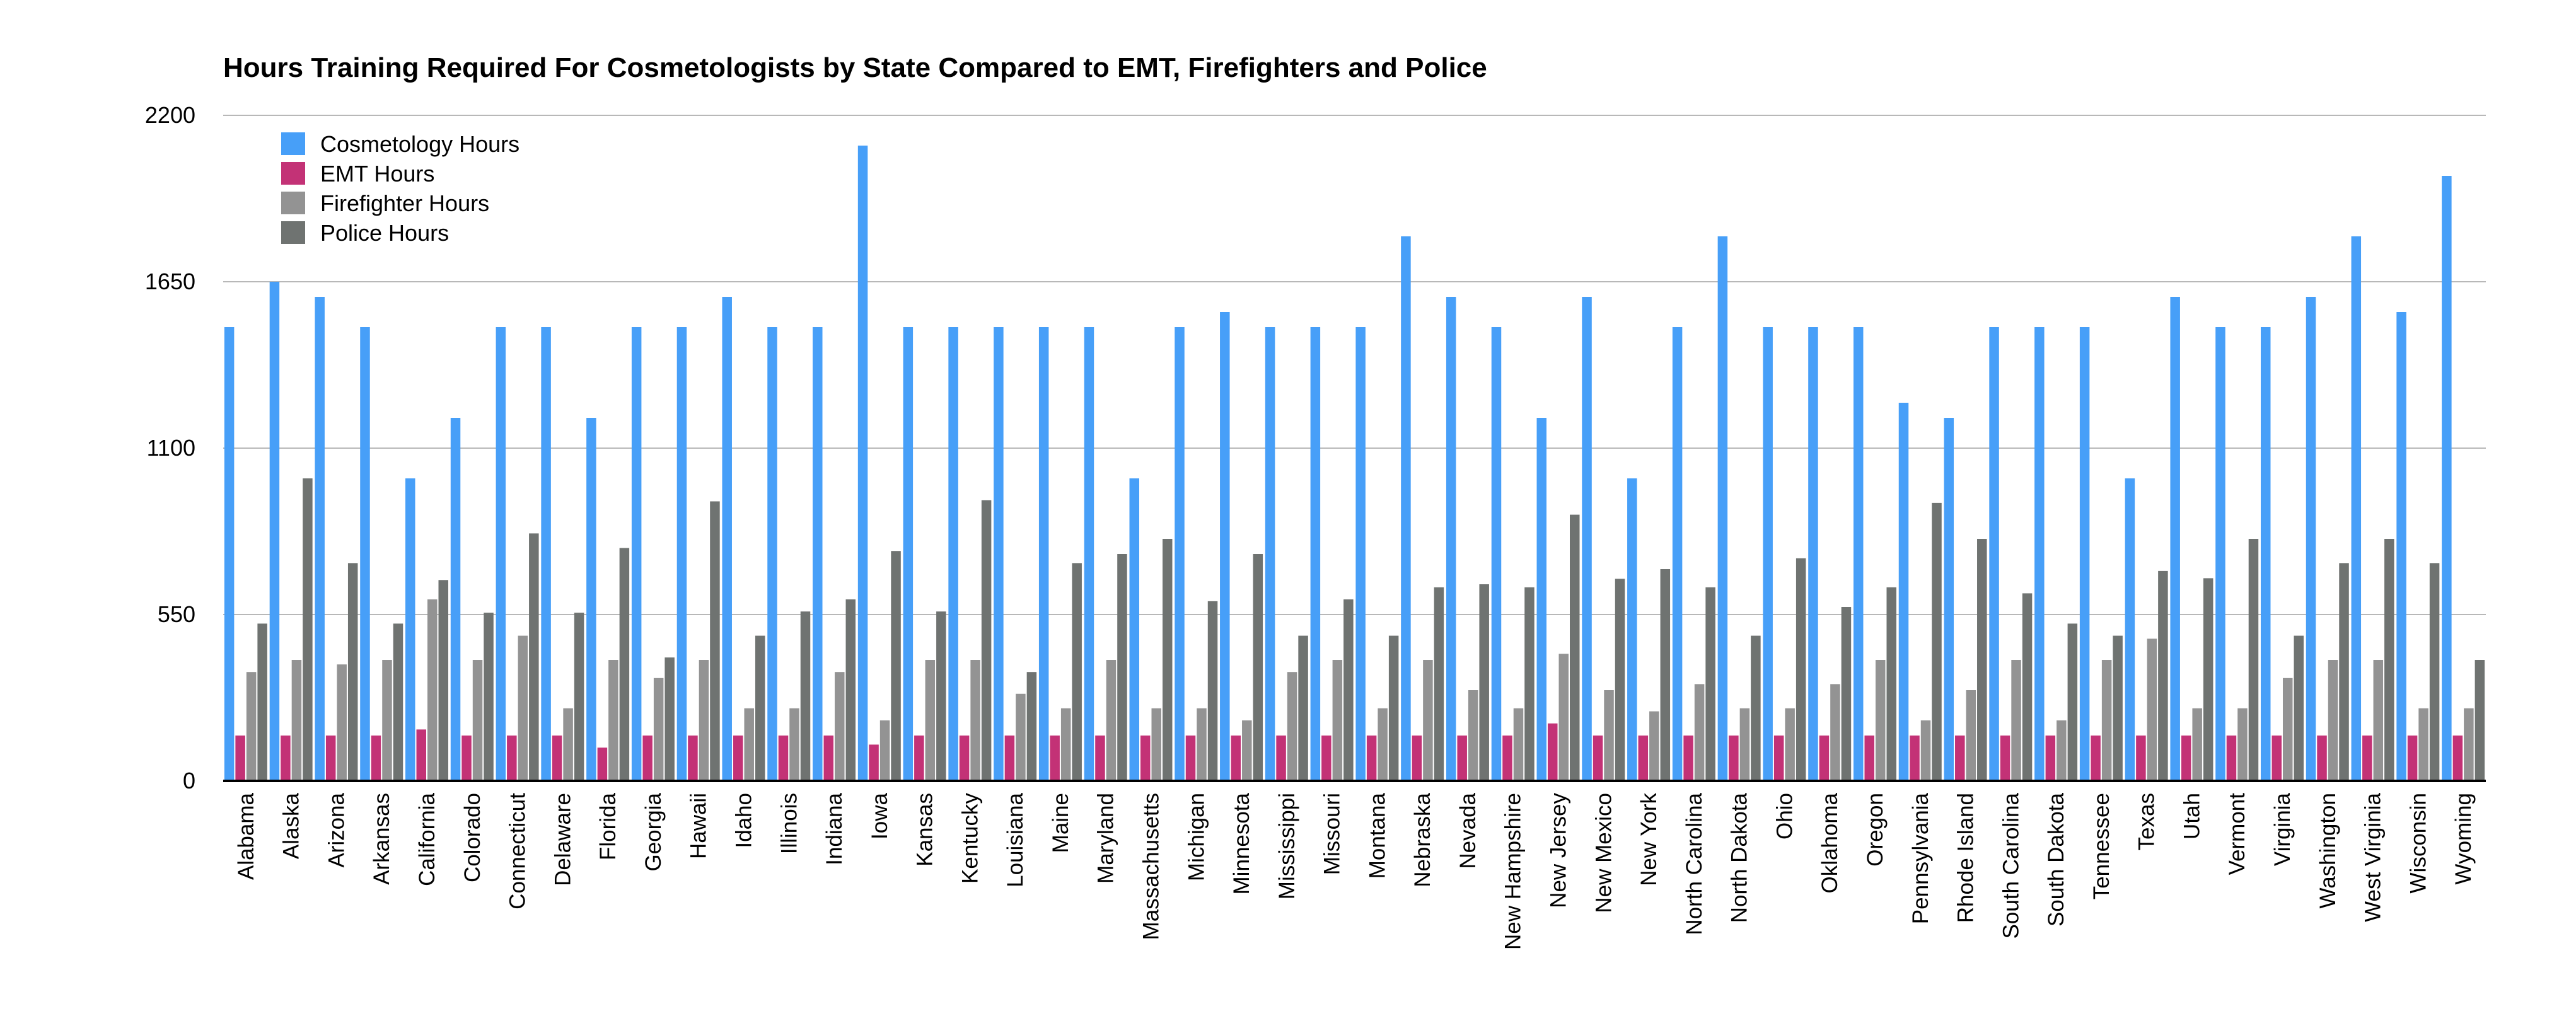  I want to click on x-tick-label: Virginia, so click(2283, 829).